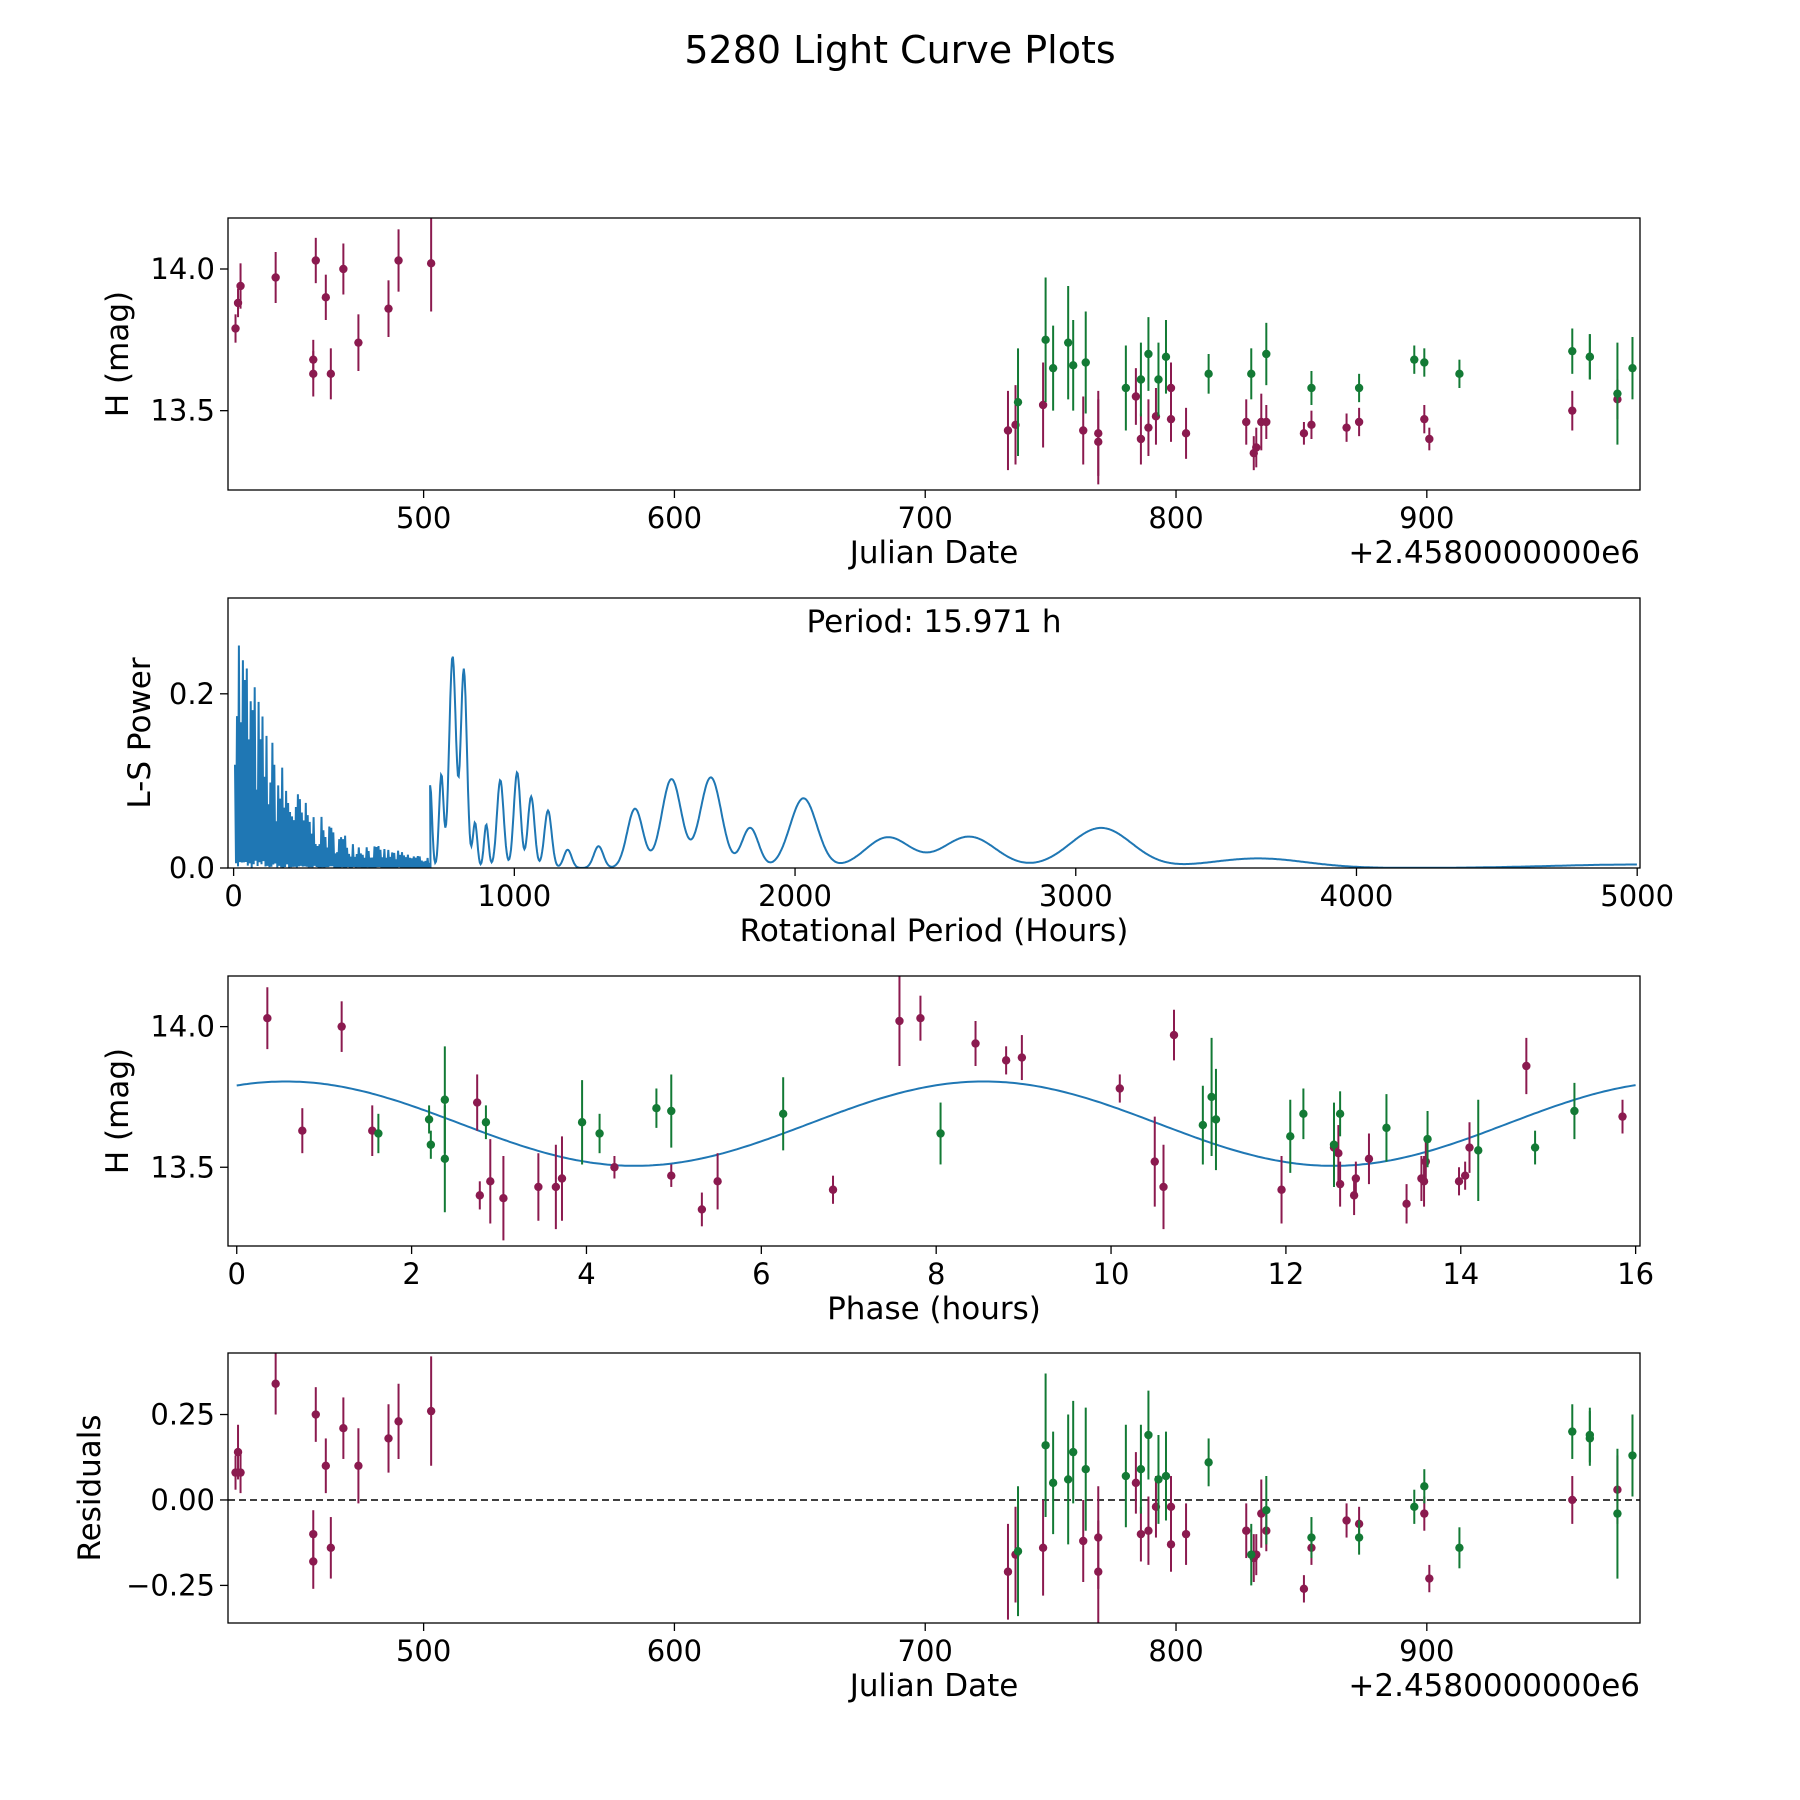 Image resolution: width=1800 pixels, height=1800 pixels. Describe the element at coordinates (182, 1415) in the screenshot. I see `y-tick-label: 0.25` at that location.